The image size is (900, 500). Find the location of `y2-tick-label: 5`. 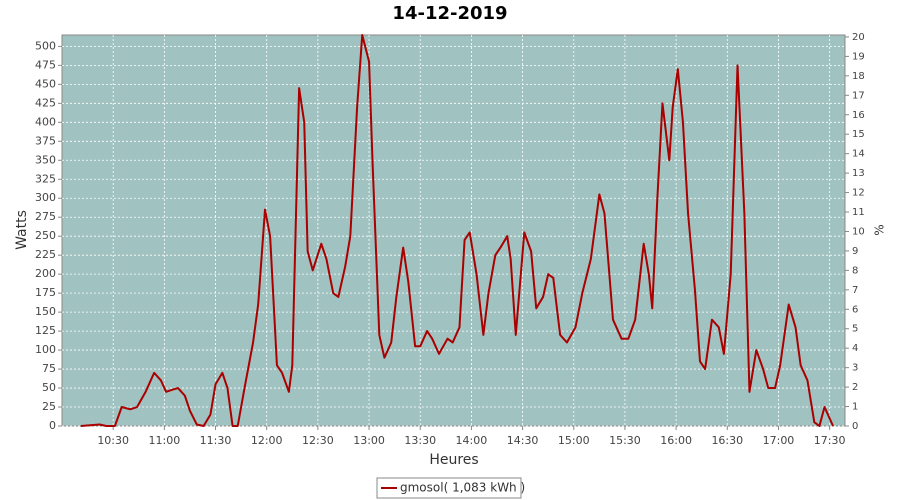

y2-tick-label: 5 is located at coordinates (855, 329).